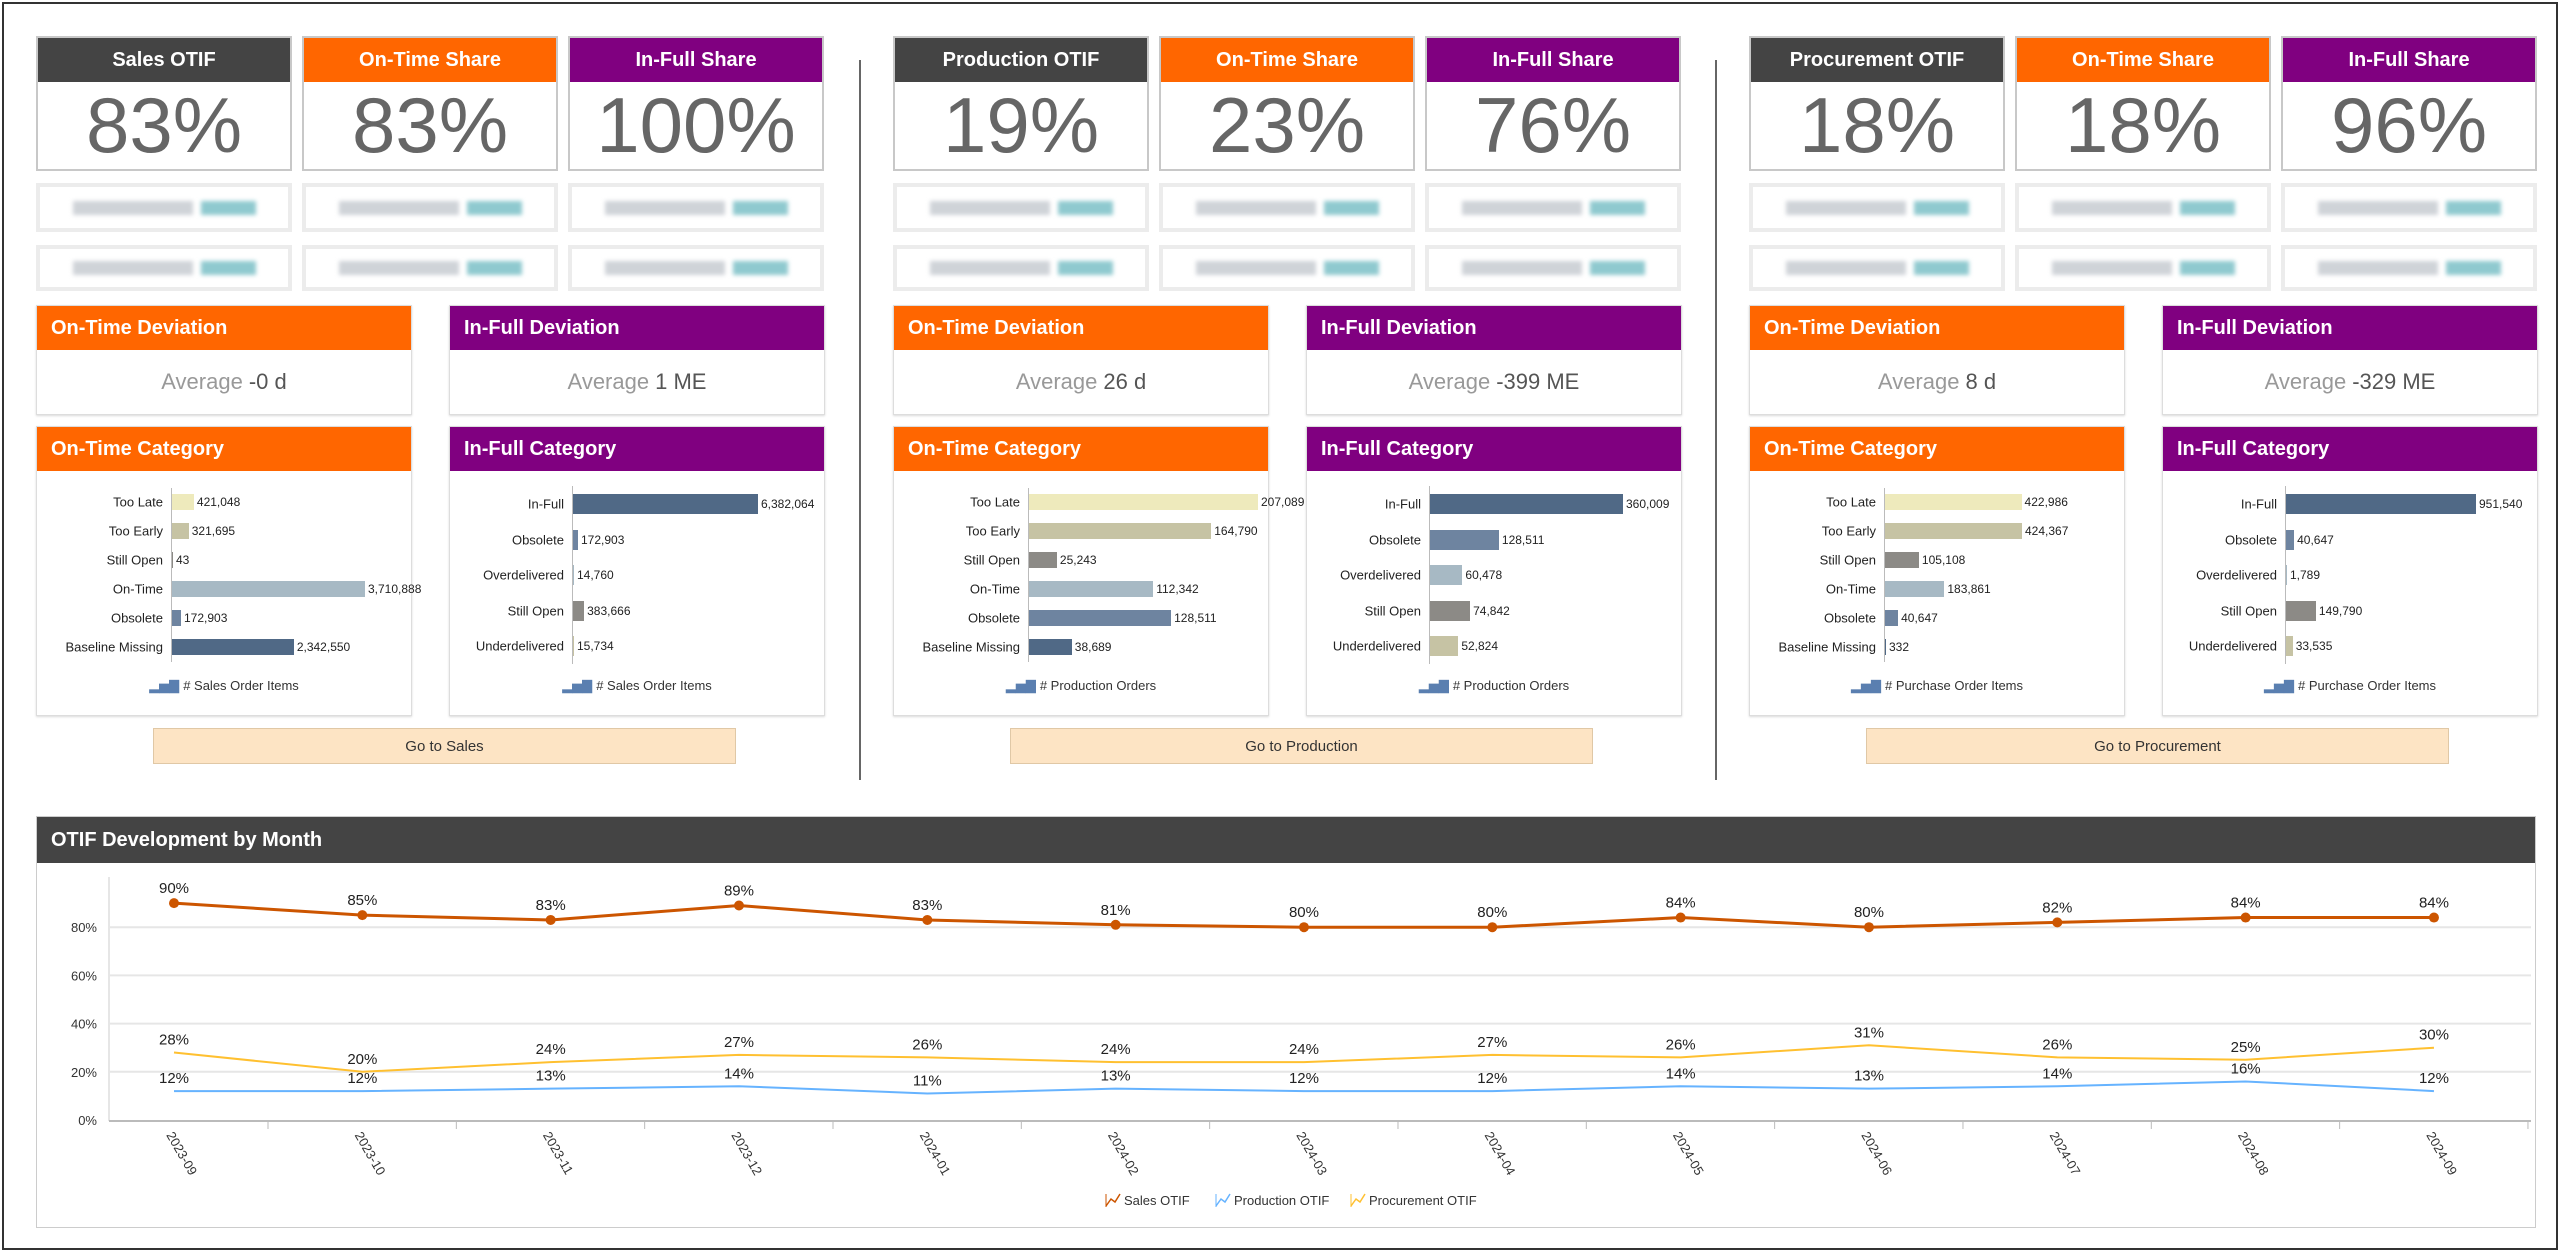 This screenshot has width=2560, height=1253. Describe the element at coordinates (224, 686) in the screenshot. I see `chart-legend: ▂▅▇ # Sales Order Items` at that location.